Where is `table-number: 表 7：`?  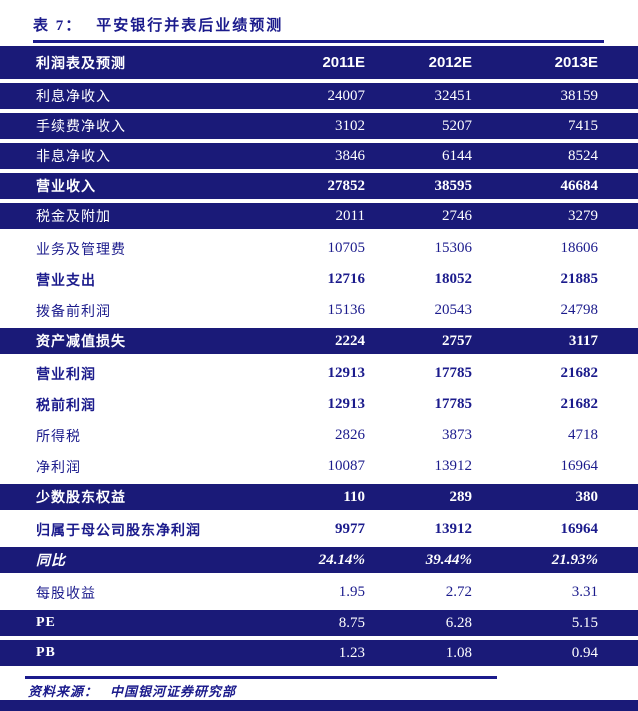 table-number: 表 7： is located at coordinates (58, 26).